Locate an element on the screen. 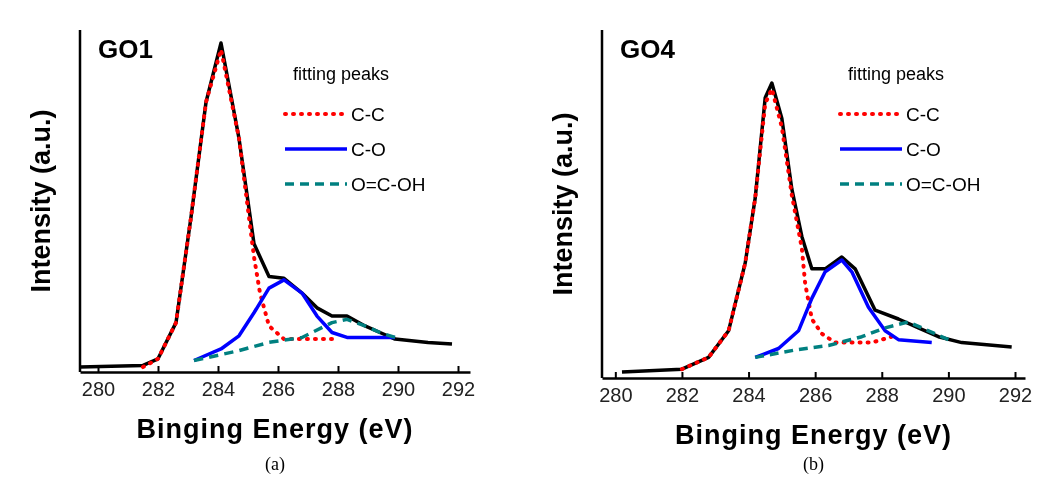  text: GO4 is located at coordinates (648, 49).